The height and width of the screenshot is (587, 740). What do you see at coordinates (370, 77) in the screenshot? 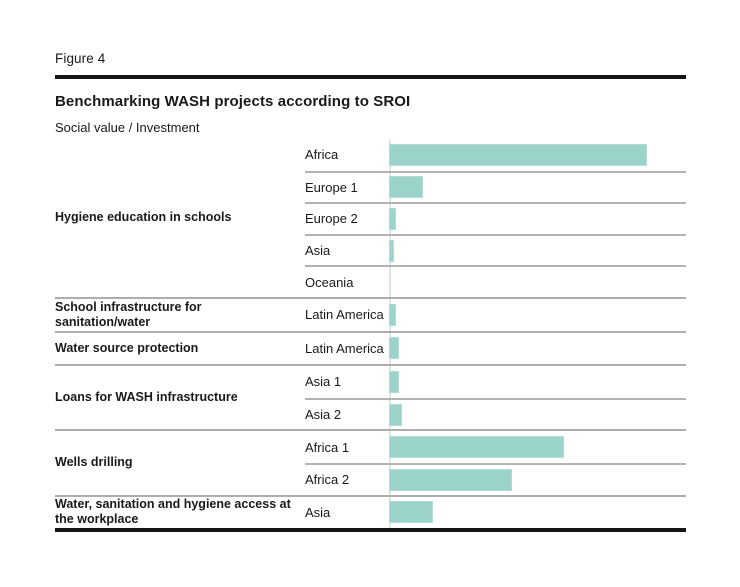
I see `top-rule` at bounding box center [370, 77].